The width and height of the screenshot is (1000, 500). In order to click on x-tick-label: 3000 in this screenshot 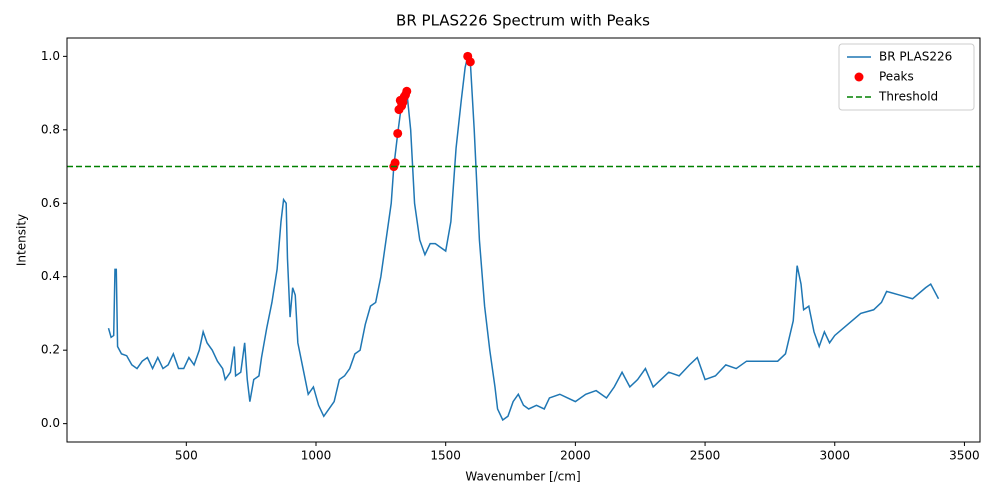, I will do `click(834, 456)`.